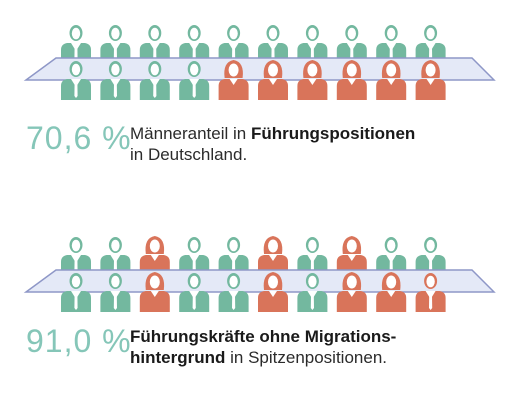  Describe the element at coordinates (190, 133) in the screenshot. I see `desc-text: Männeranteil in` at that location.